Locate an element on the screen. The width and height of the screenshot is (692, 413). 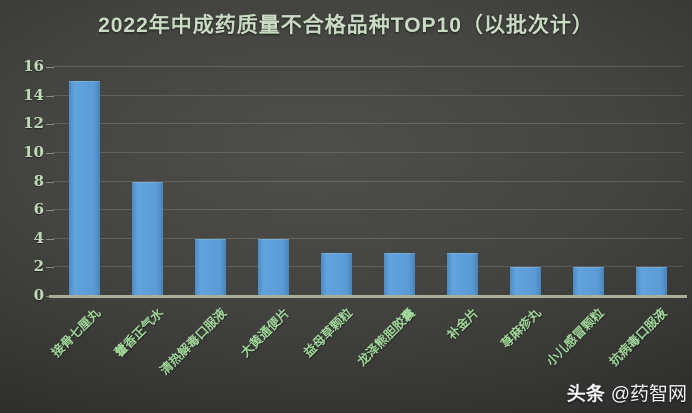
y-tick-label: 10 is located at coordinates (33, 151).